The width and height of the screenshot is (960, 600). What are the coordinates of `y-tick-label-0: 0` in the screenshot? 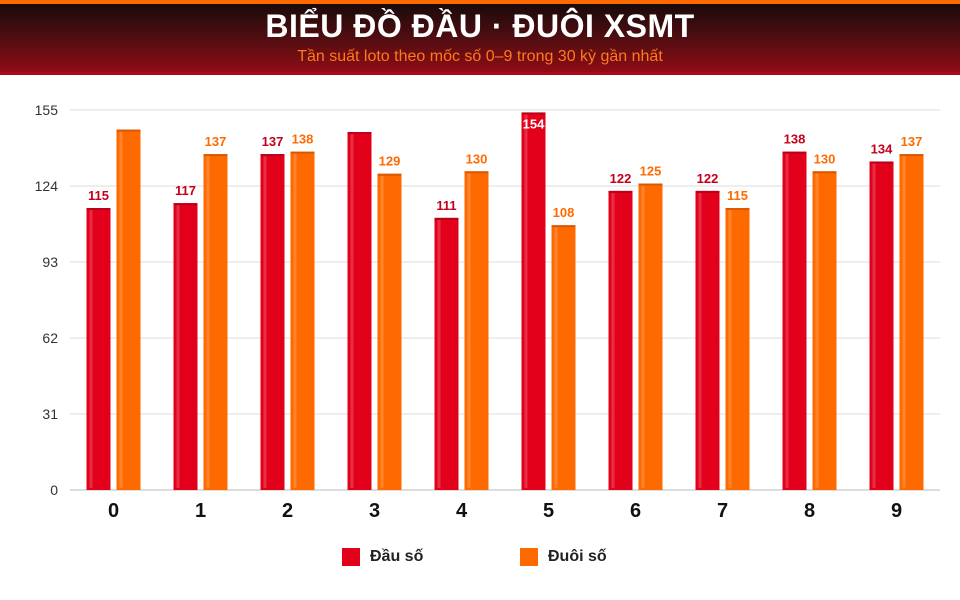 It's located at (54, 490).